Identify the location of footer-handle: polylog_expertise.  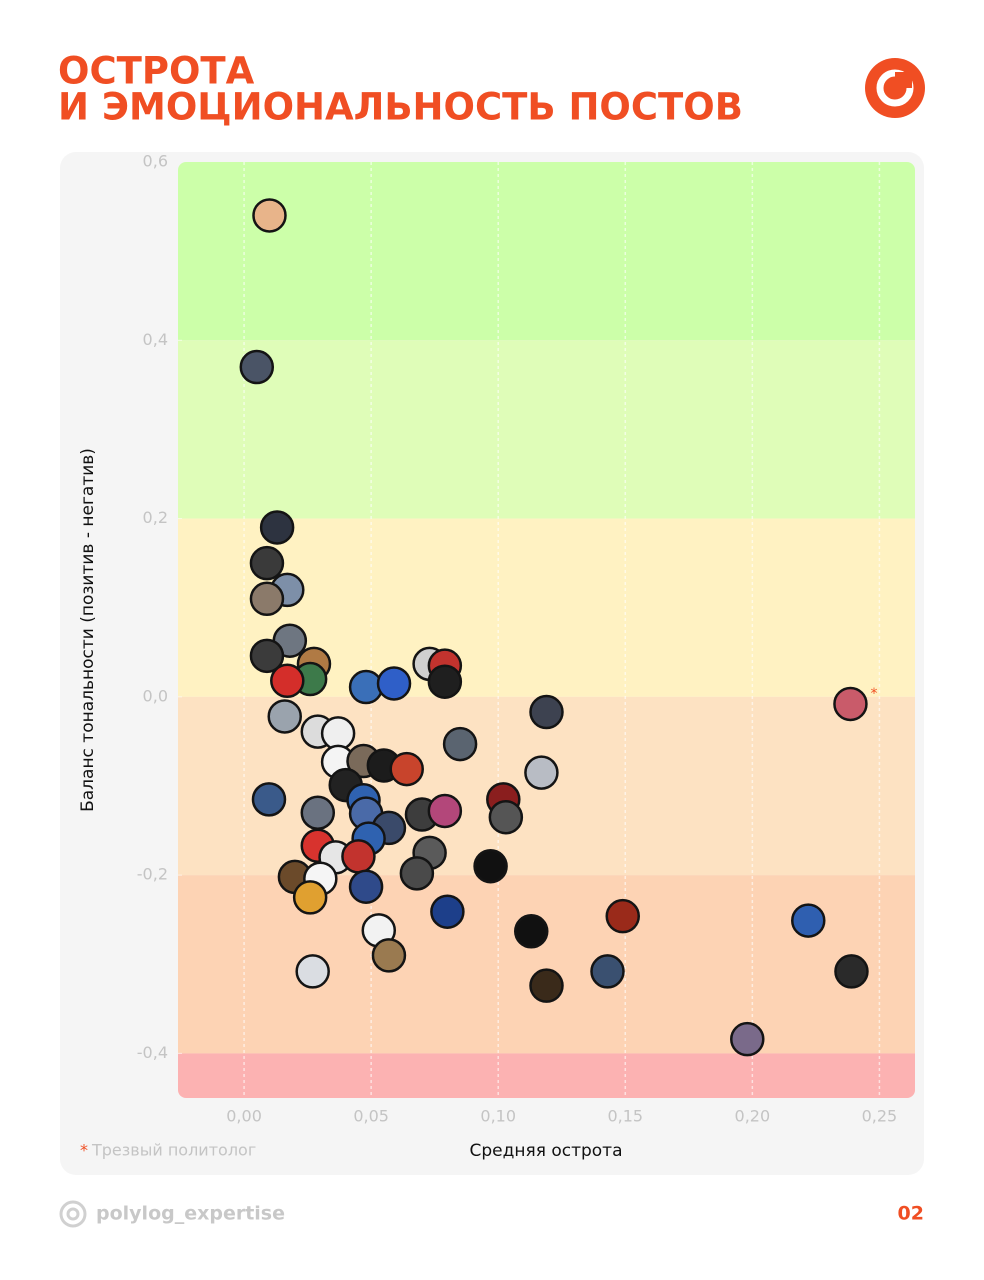
(190, 1214).